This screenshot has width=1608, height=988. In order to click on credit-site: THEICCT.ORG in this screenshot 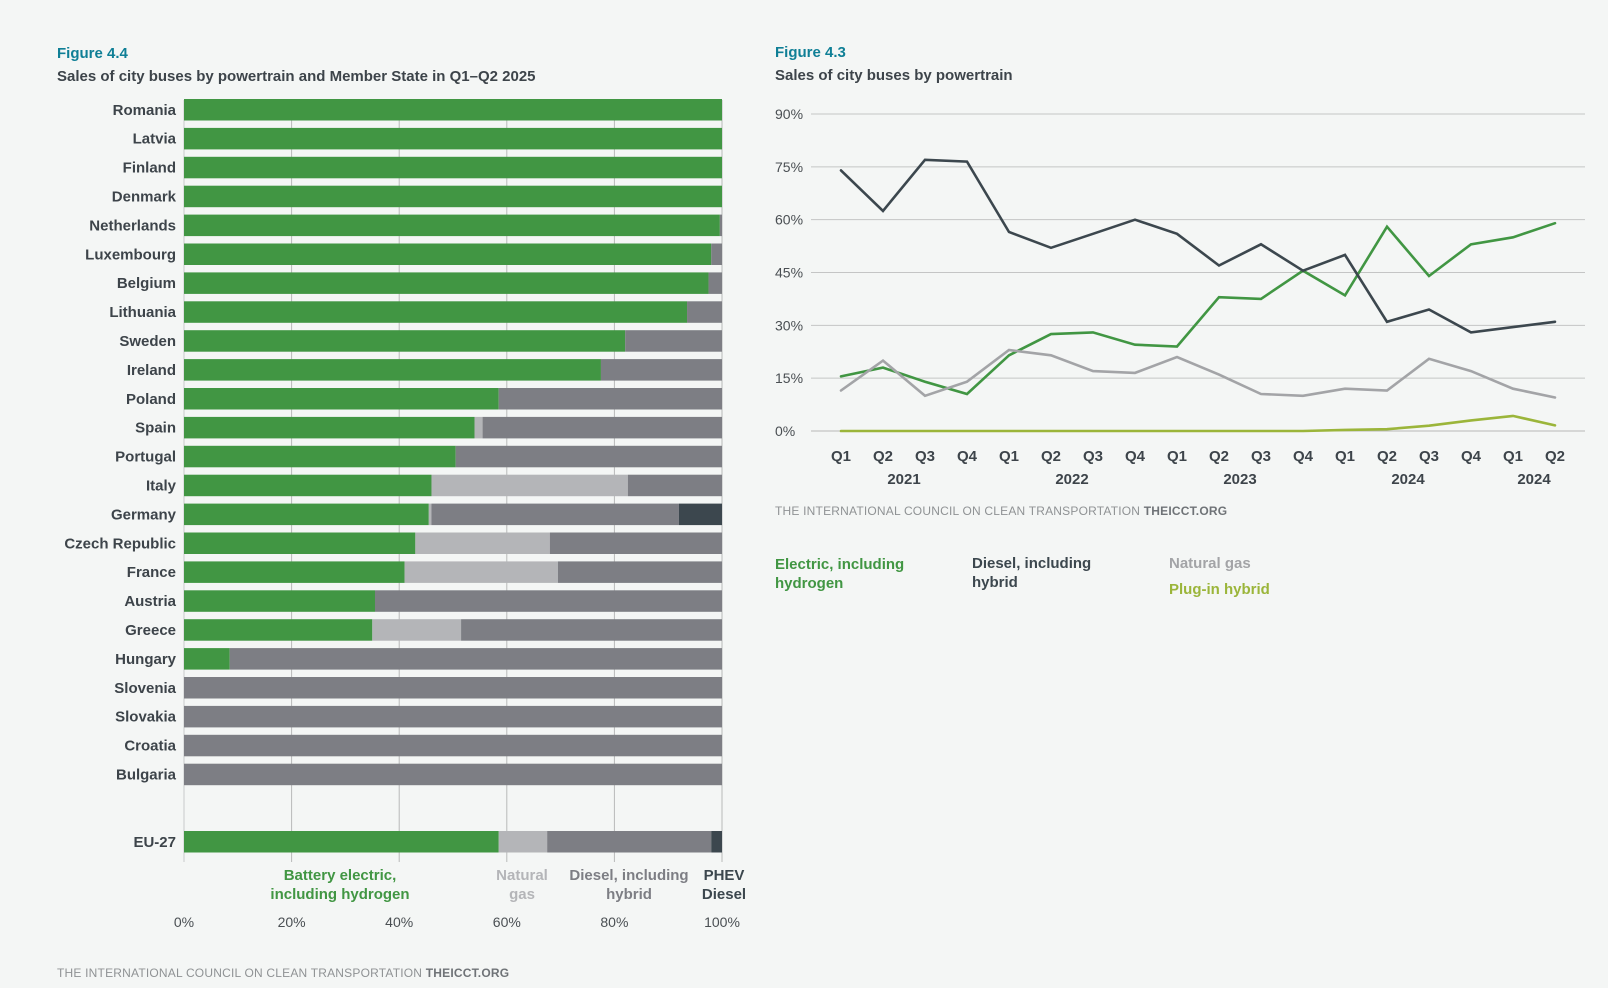, I will do `click(467, 973)`.